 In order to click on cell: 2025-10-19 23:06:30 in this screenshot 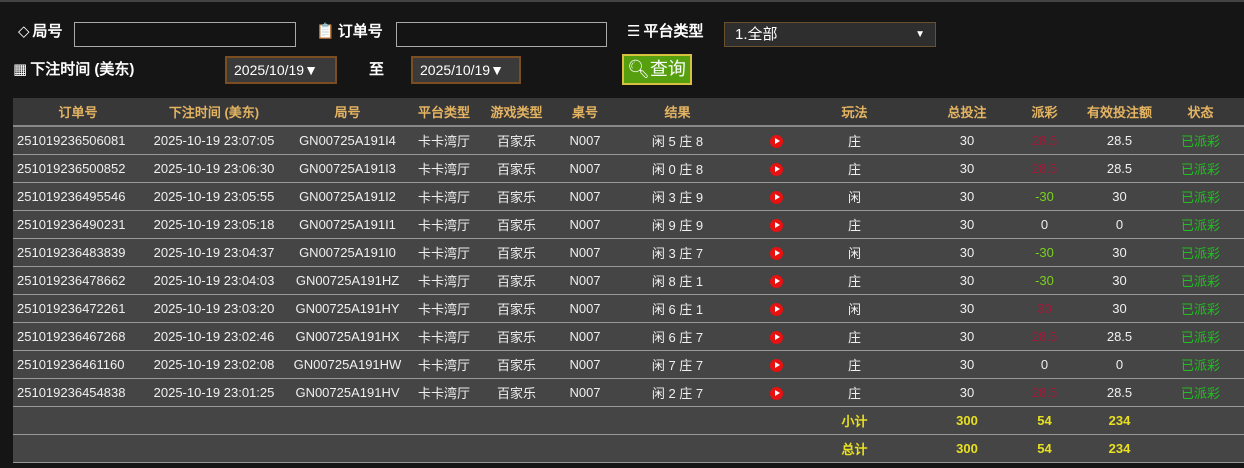, I will do `click(214, 168)`.